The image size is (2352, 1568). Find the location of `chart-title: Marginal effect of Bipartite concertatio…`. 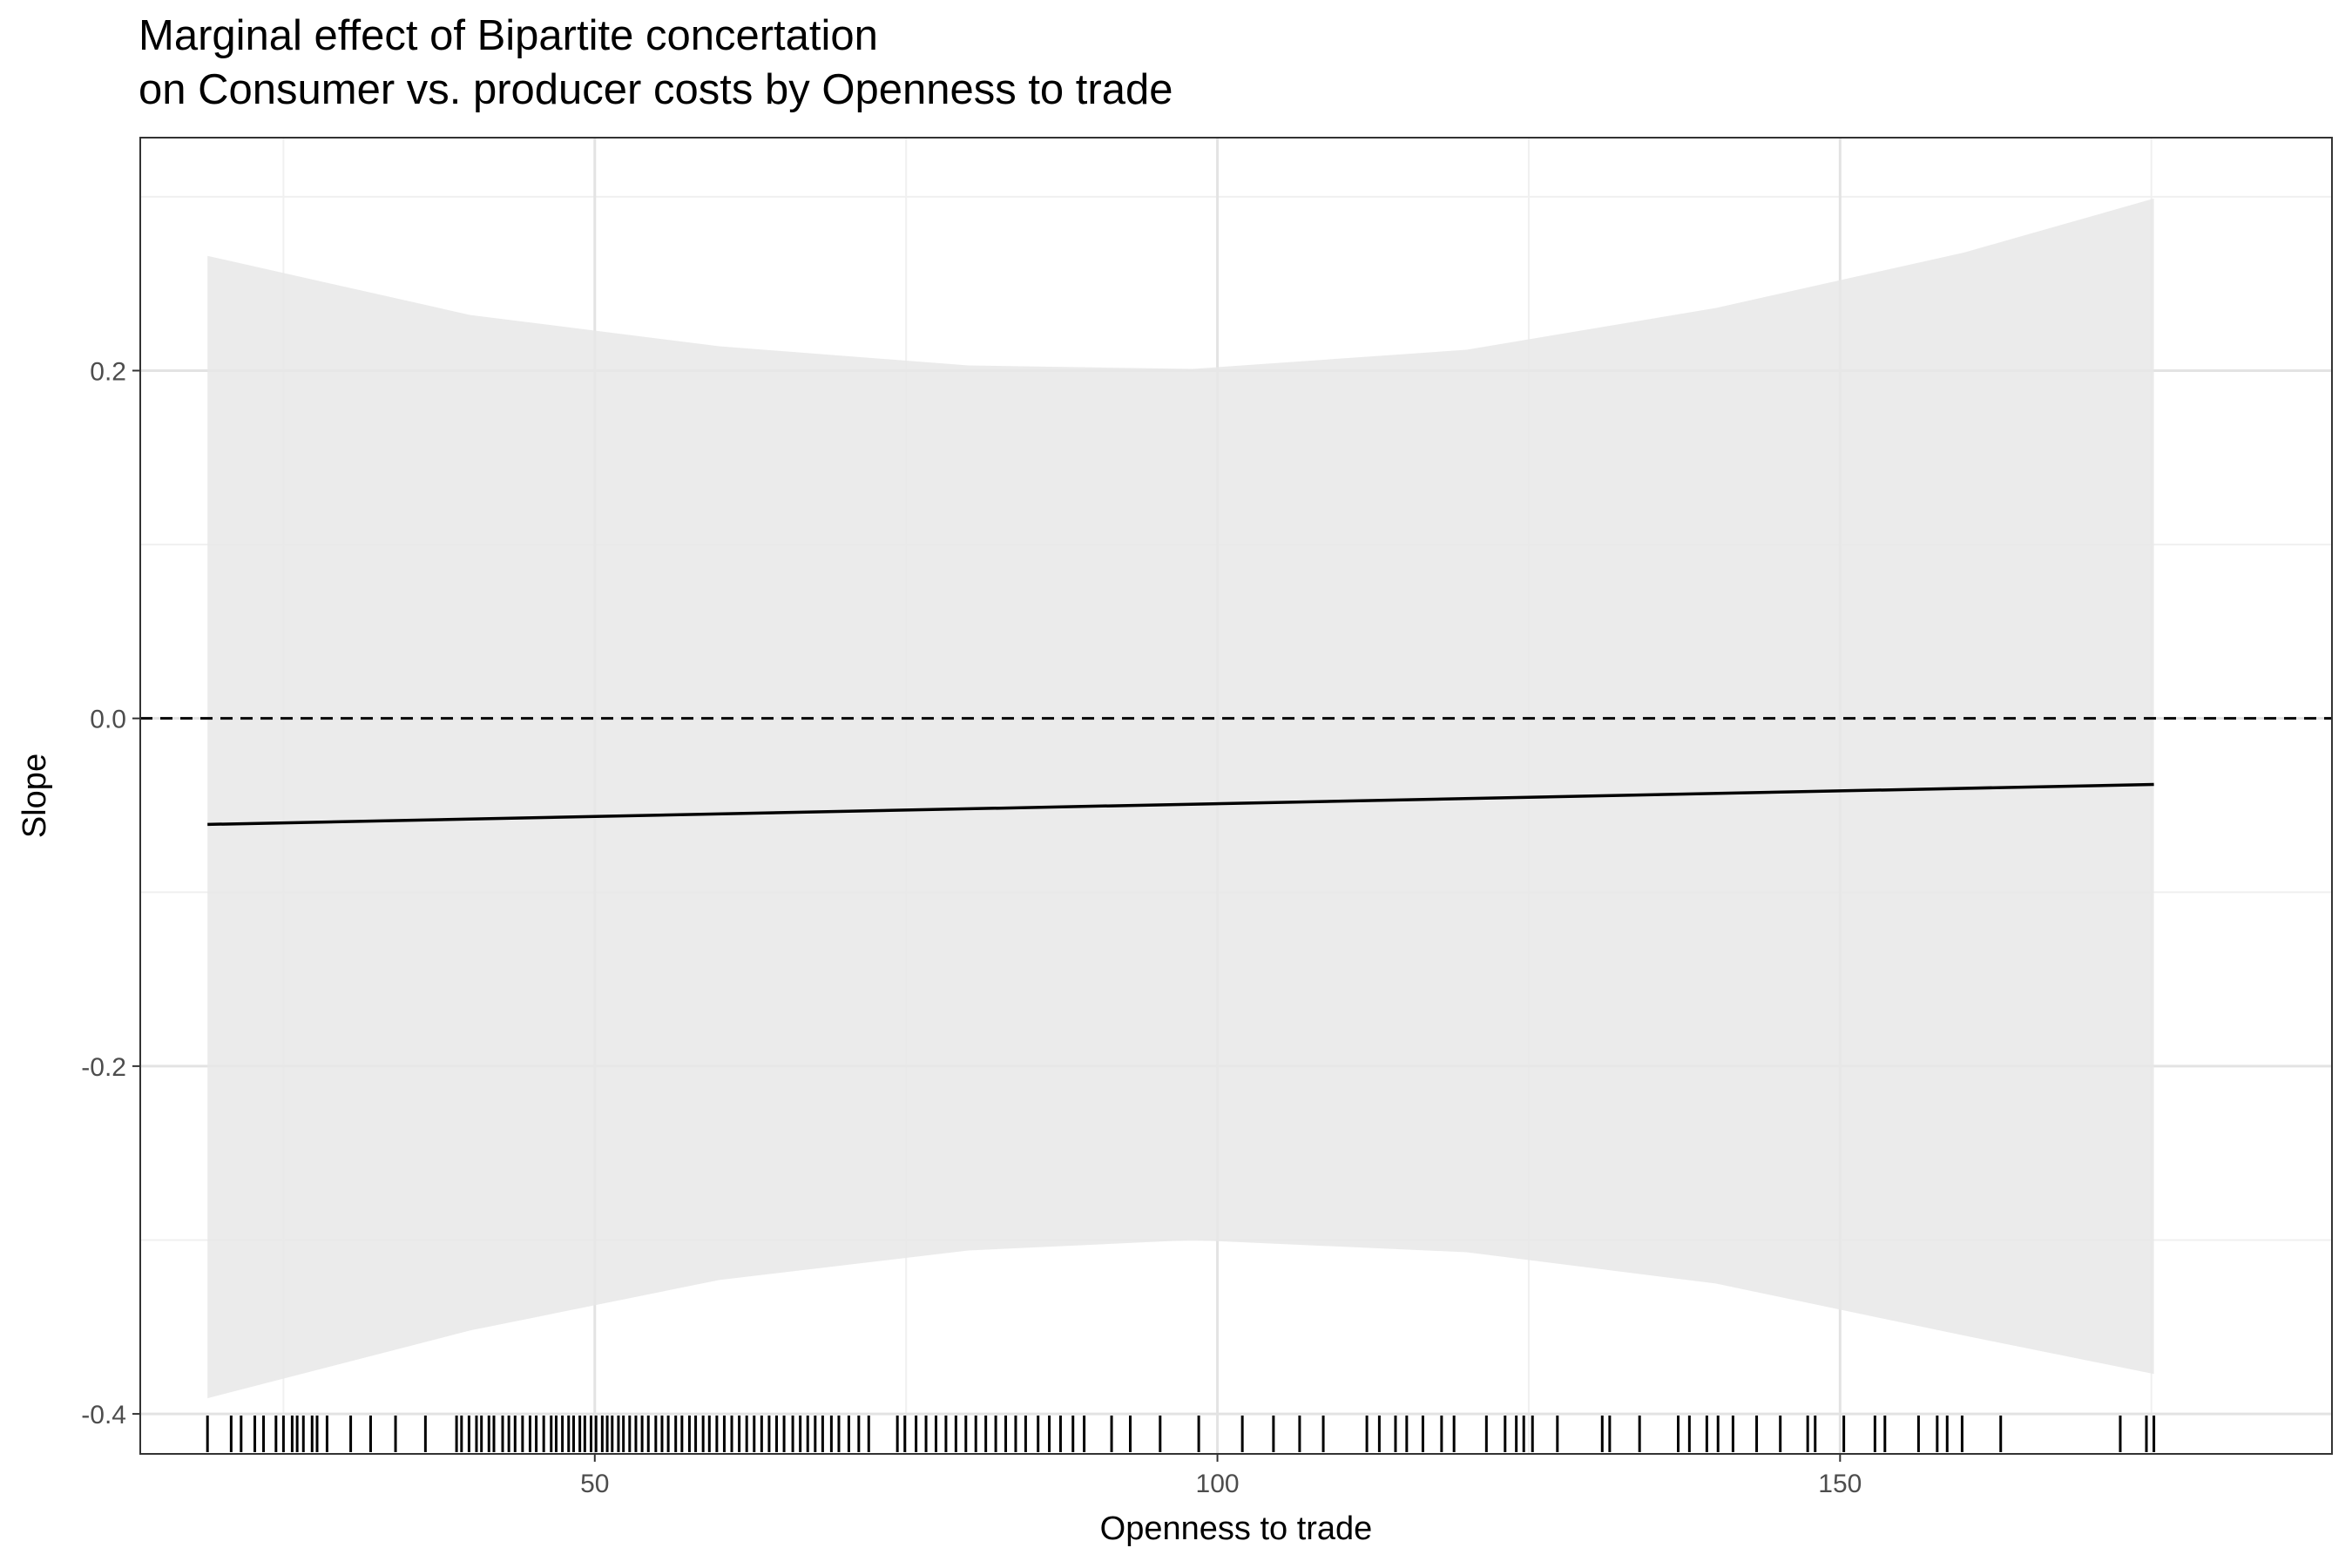

chart-title: Marginal effect of Bipartite concertatio… is located at coordinates (509, 35).